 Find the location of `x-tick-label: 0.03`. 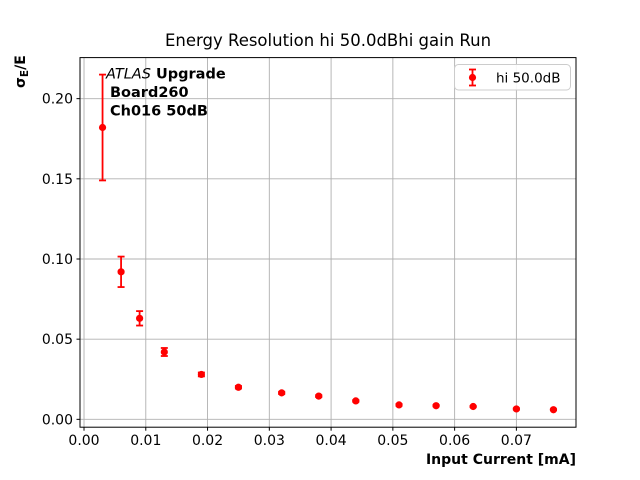

x-tick-label: 0.03 is located at coordinates (269, 441).